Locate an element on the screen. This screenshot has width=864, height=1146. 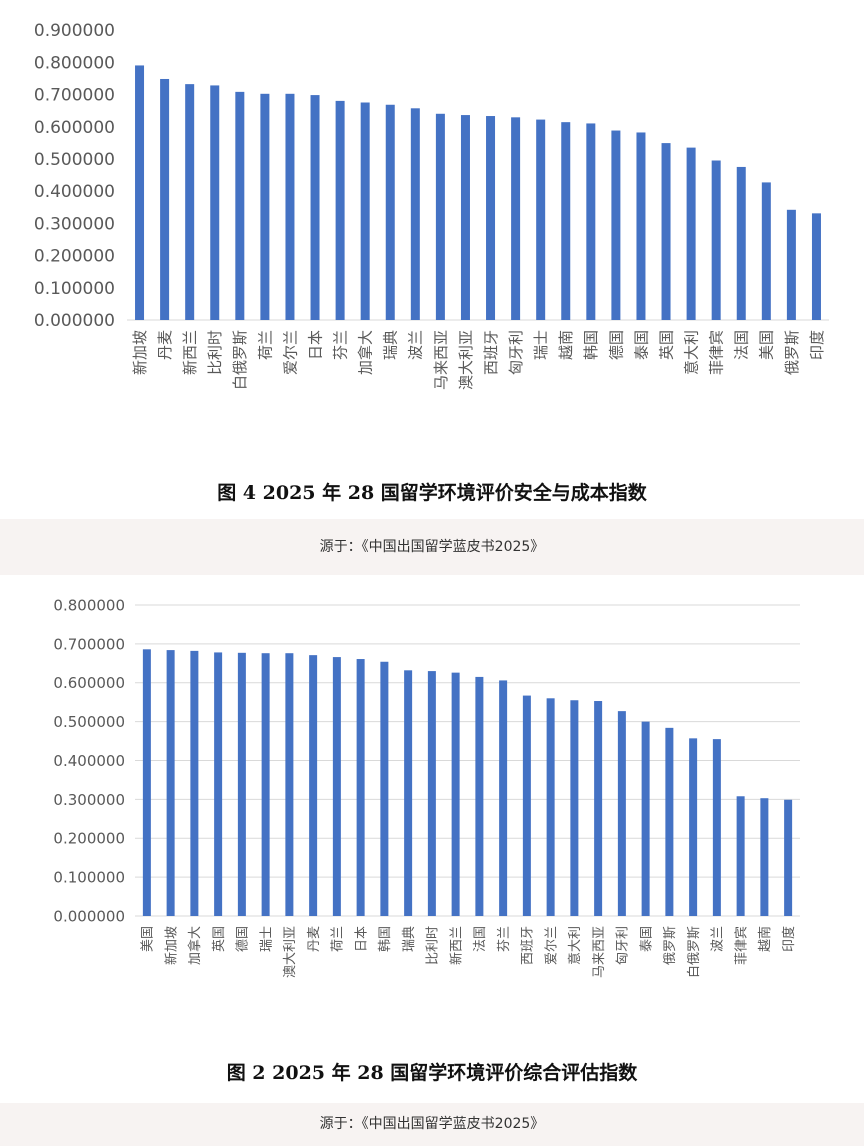
y-tick-label: 0.400000 is located at coordinates (74, 192).